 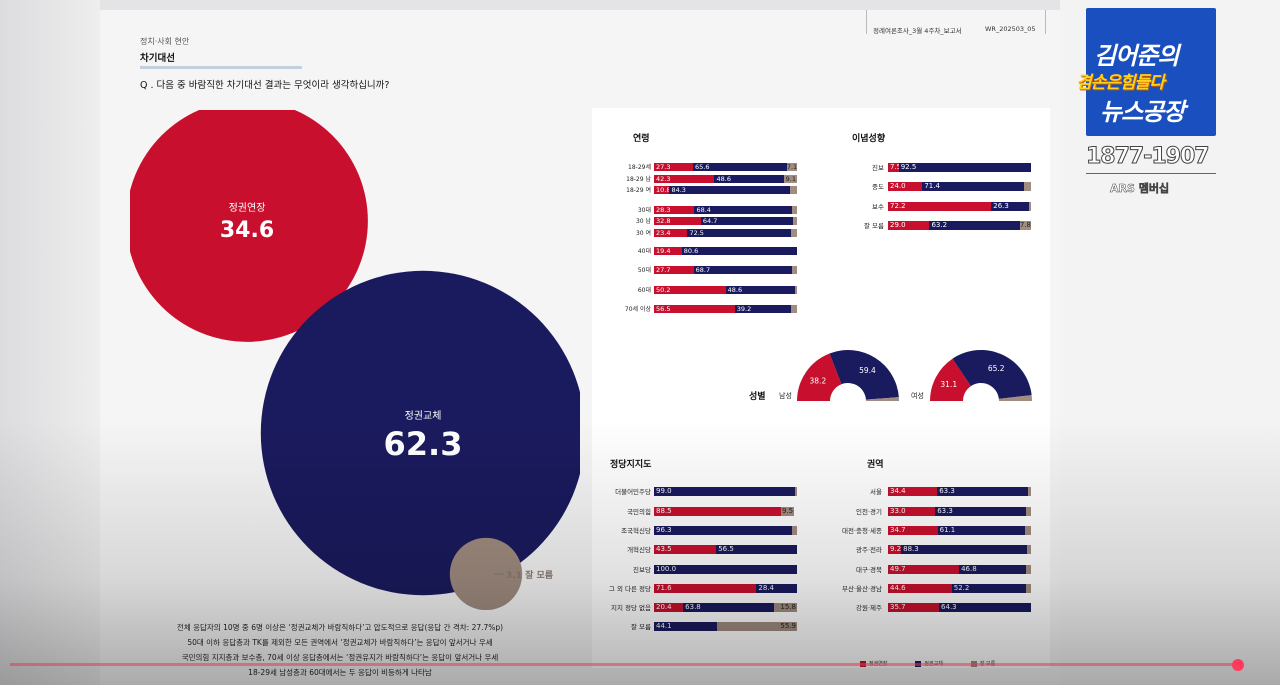 What do you see at coordinates (629, 589) in the screenshot?
I see `row-label: 그 외 다른 정당` at bounding box center [629, 589].